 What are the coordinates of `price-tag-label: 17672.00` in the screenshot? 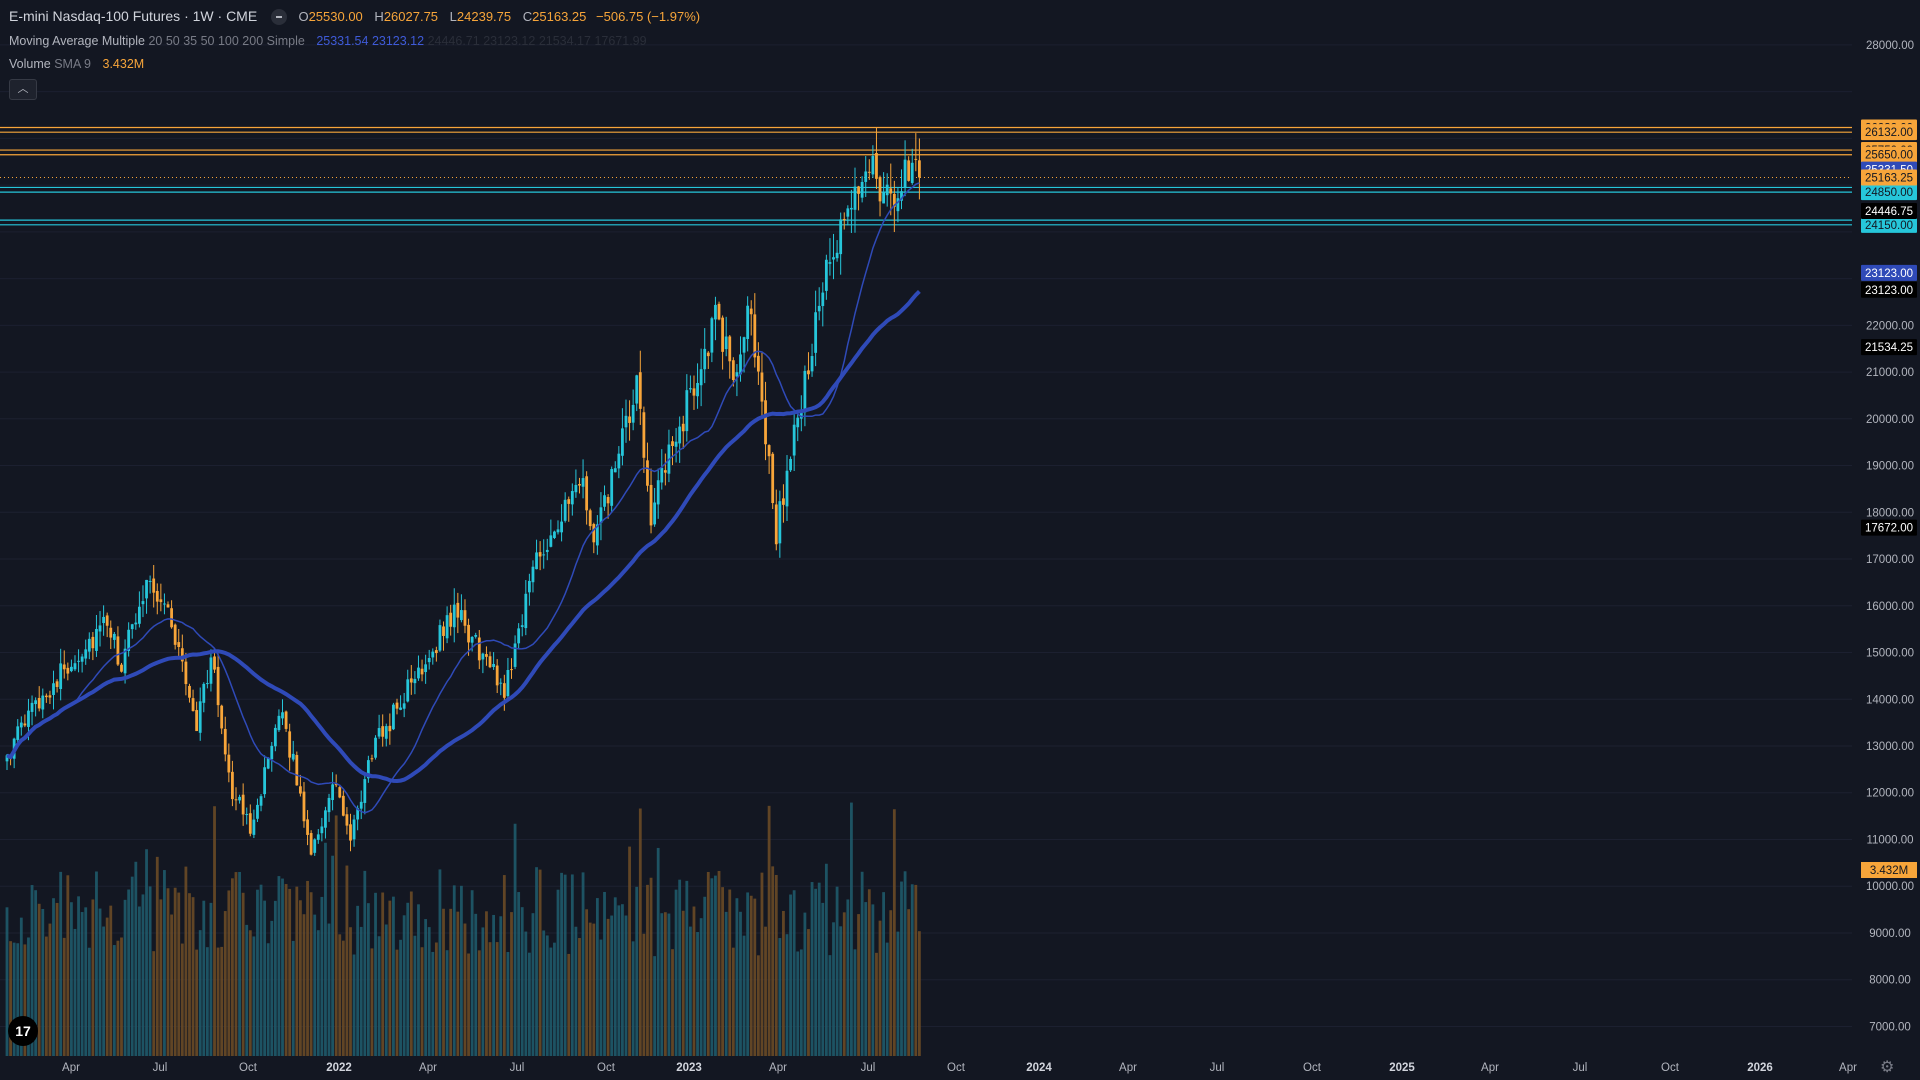 It's located at (1889, 529).